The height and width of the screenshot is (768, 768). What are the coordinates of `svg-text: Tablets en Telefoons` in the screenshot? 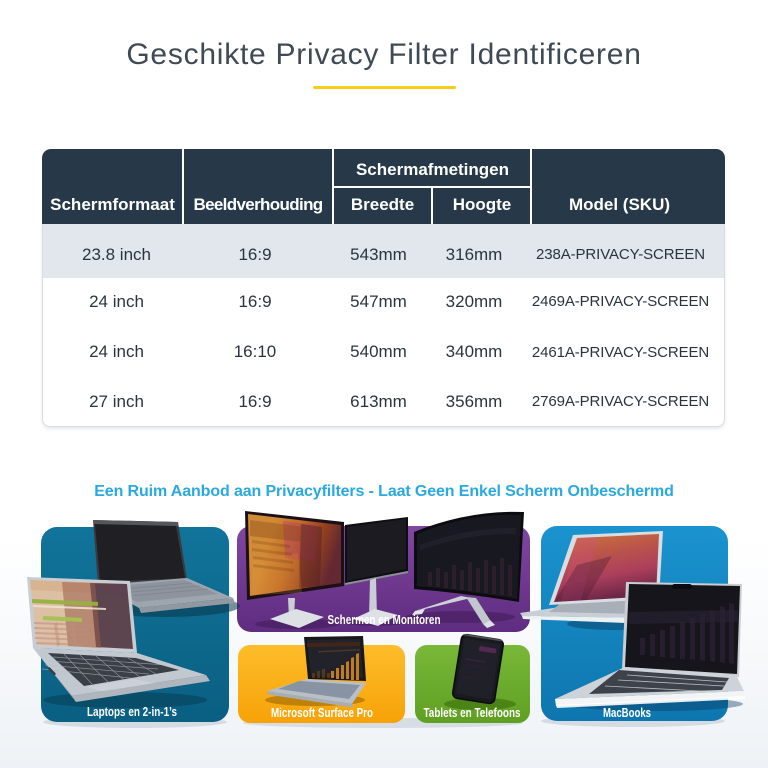 It's located at (472, 712).